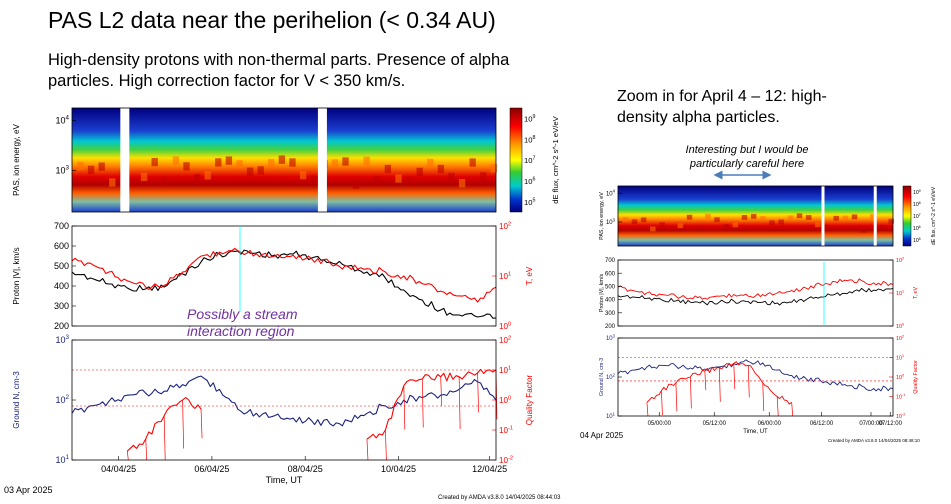  What do you see at coordinates (505, 327) in the screenshot?
I see `y2-tick-label: 10⁰` at bounding box center [505, 327].